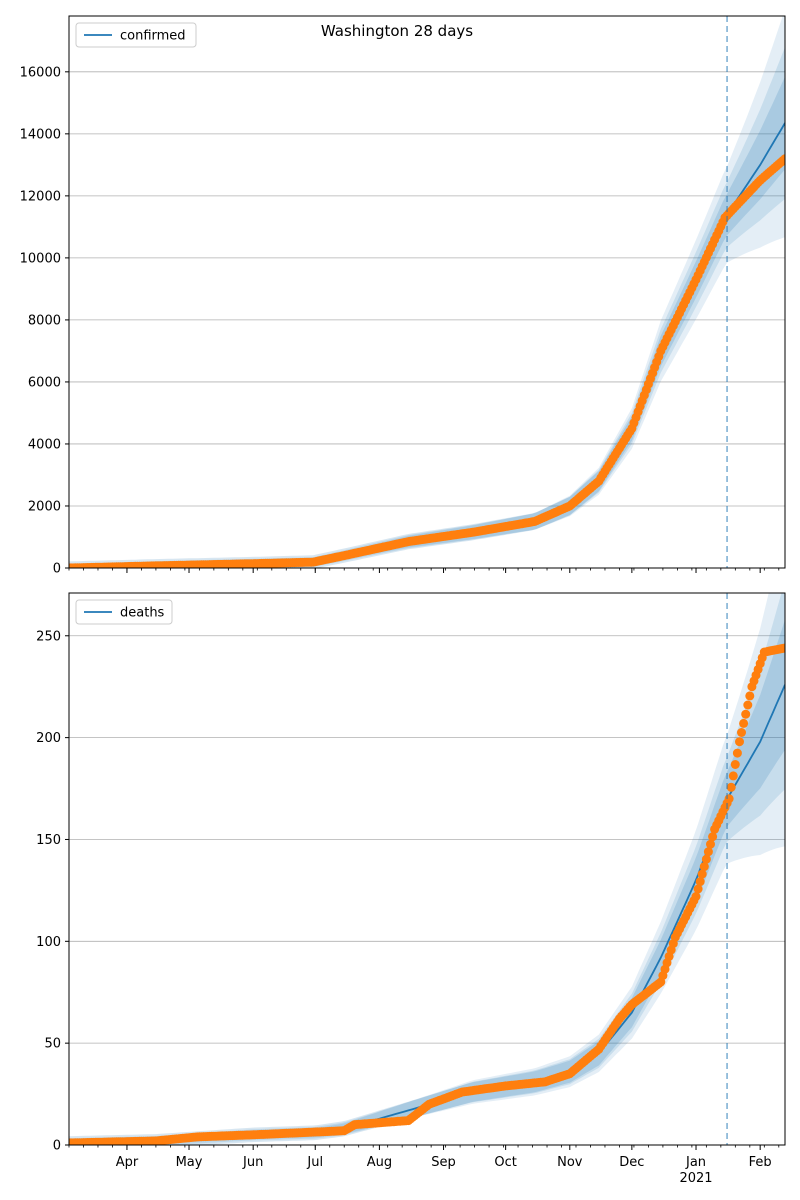  What do you see at coordinates (48, 636) in the screenshot?
I see `y-tick-label: 250` at bounding box center [48, 636].